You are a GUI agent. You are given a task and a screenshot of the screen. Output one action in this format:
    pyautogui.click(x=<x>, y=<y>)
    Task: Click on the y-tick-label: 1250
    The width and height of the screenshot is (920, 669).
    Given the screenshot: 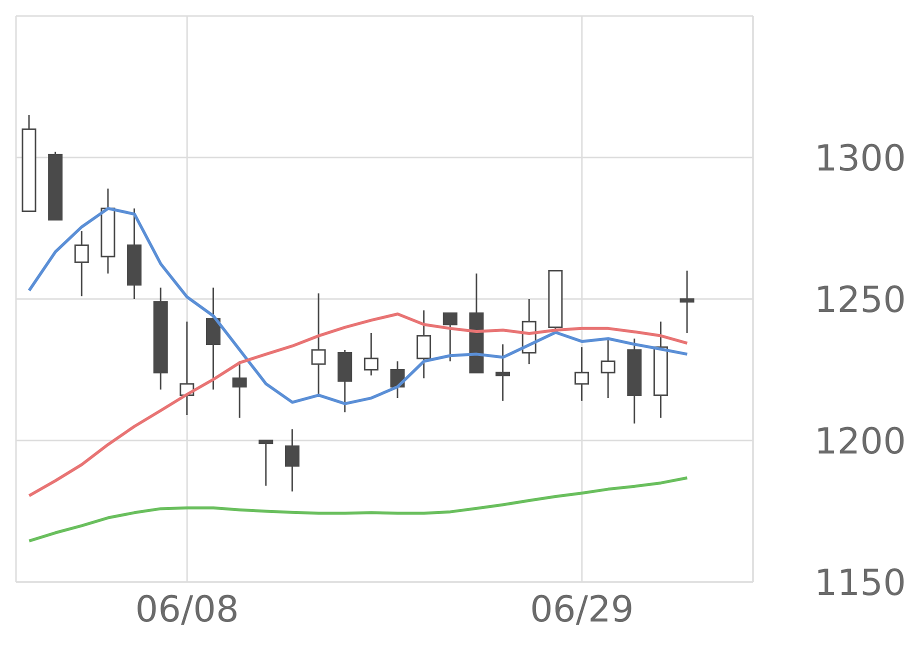 What is the action you would take?
    pyautogui.click(x=860, y=300)
    